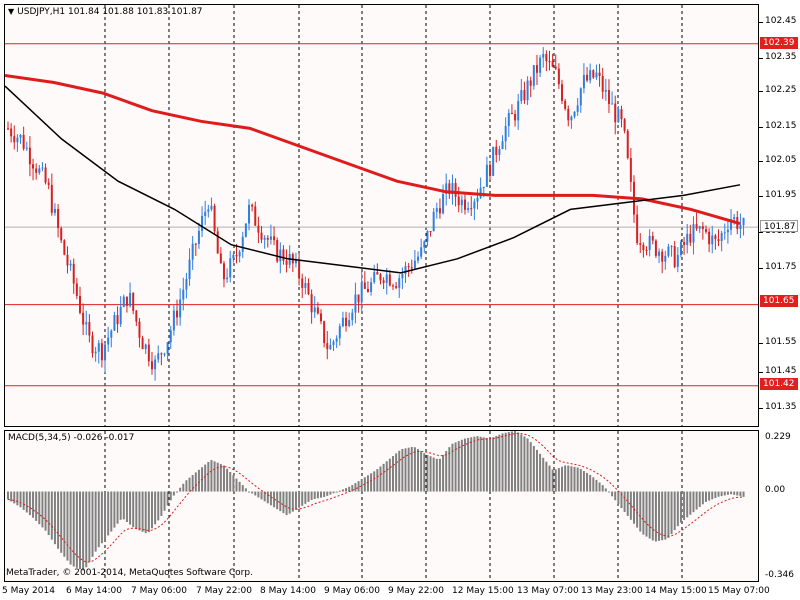 Image resolution: width=800 pixels, height=600 pixels. I want to click on price-axis-label: 102.35, so click(781, 57).